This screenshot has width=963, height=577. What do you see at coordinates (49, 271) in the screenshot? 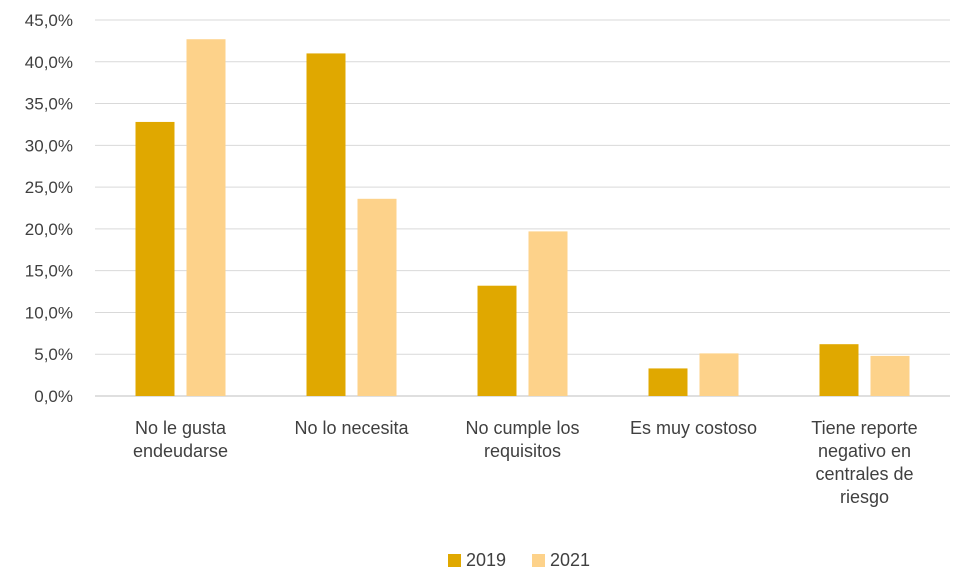
I see `y-tick-label: 15,0%` at bounding box center [49, 271].